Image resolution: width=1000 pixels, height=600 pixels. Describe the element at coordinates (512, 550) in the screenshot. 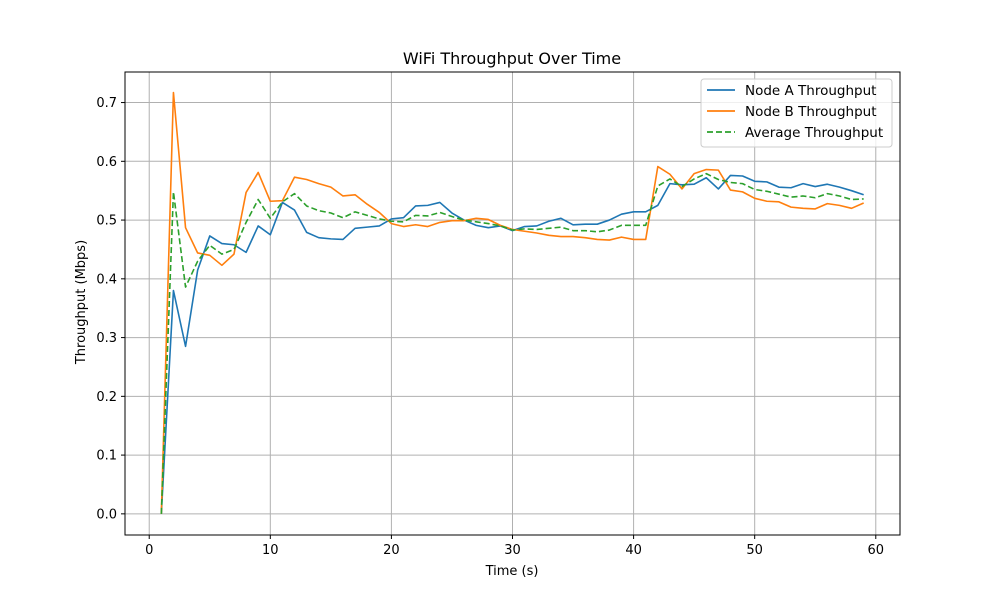

I see `x-tick-label: 30` at that location.